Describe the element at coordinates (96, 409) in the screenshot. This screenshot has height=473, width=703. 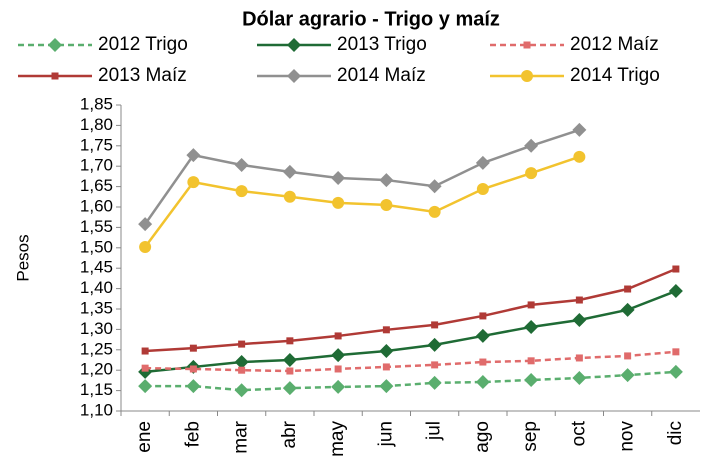
I see `y-tick-label: 1,10` at that location.